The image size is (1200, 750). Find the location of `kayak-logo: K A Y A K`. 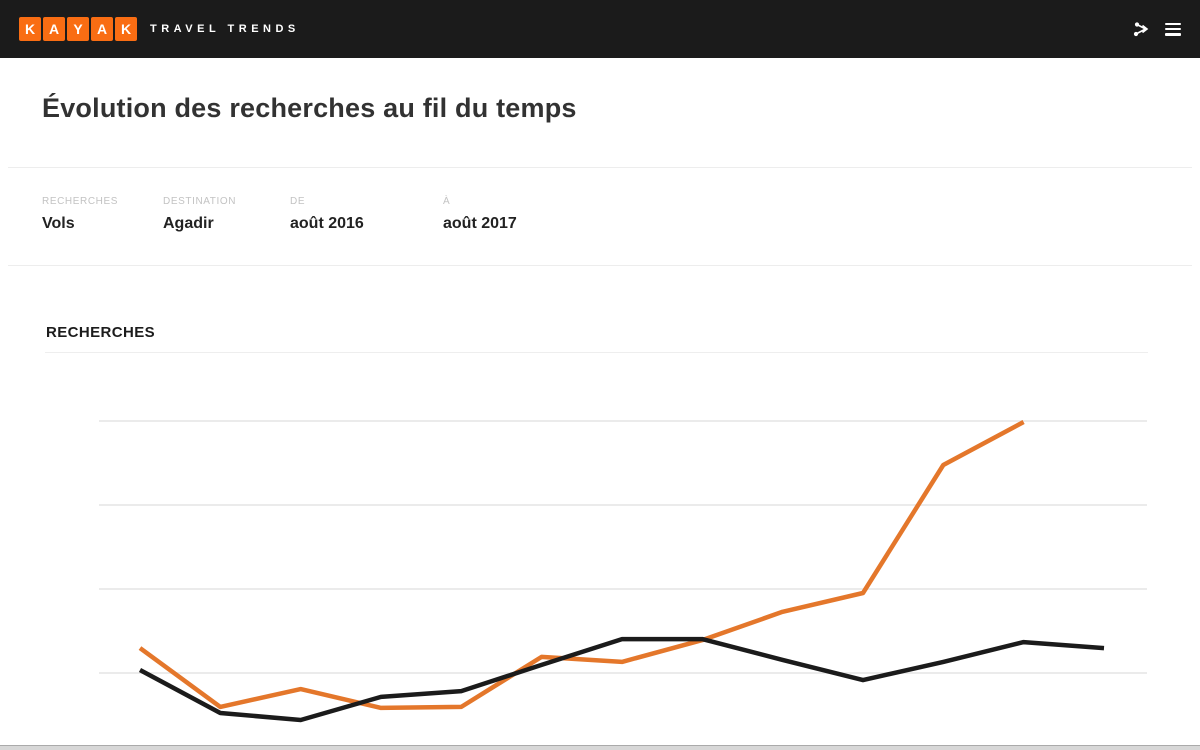

kayak-logo: K A Y A K is located at coordinates (78, 29).